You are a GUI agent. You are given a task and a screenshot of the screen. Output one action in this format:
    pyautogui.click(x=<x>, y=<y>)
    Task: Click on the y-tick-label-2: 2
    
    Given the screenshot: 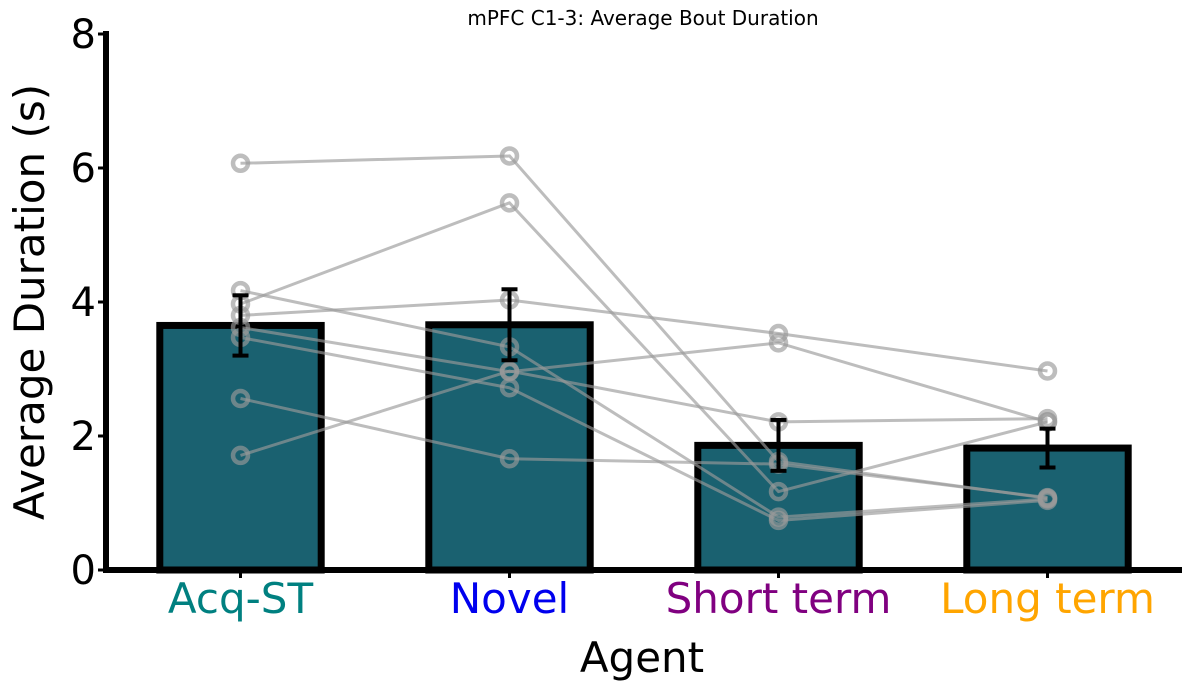 What is the action you would take?
    pyautogui.click(x=83, y=437)
    